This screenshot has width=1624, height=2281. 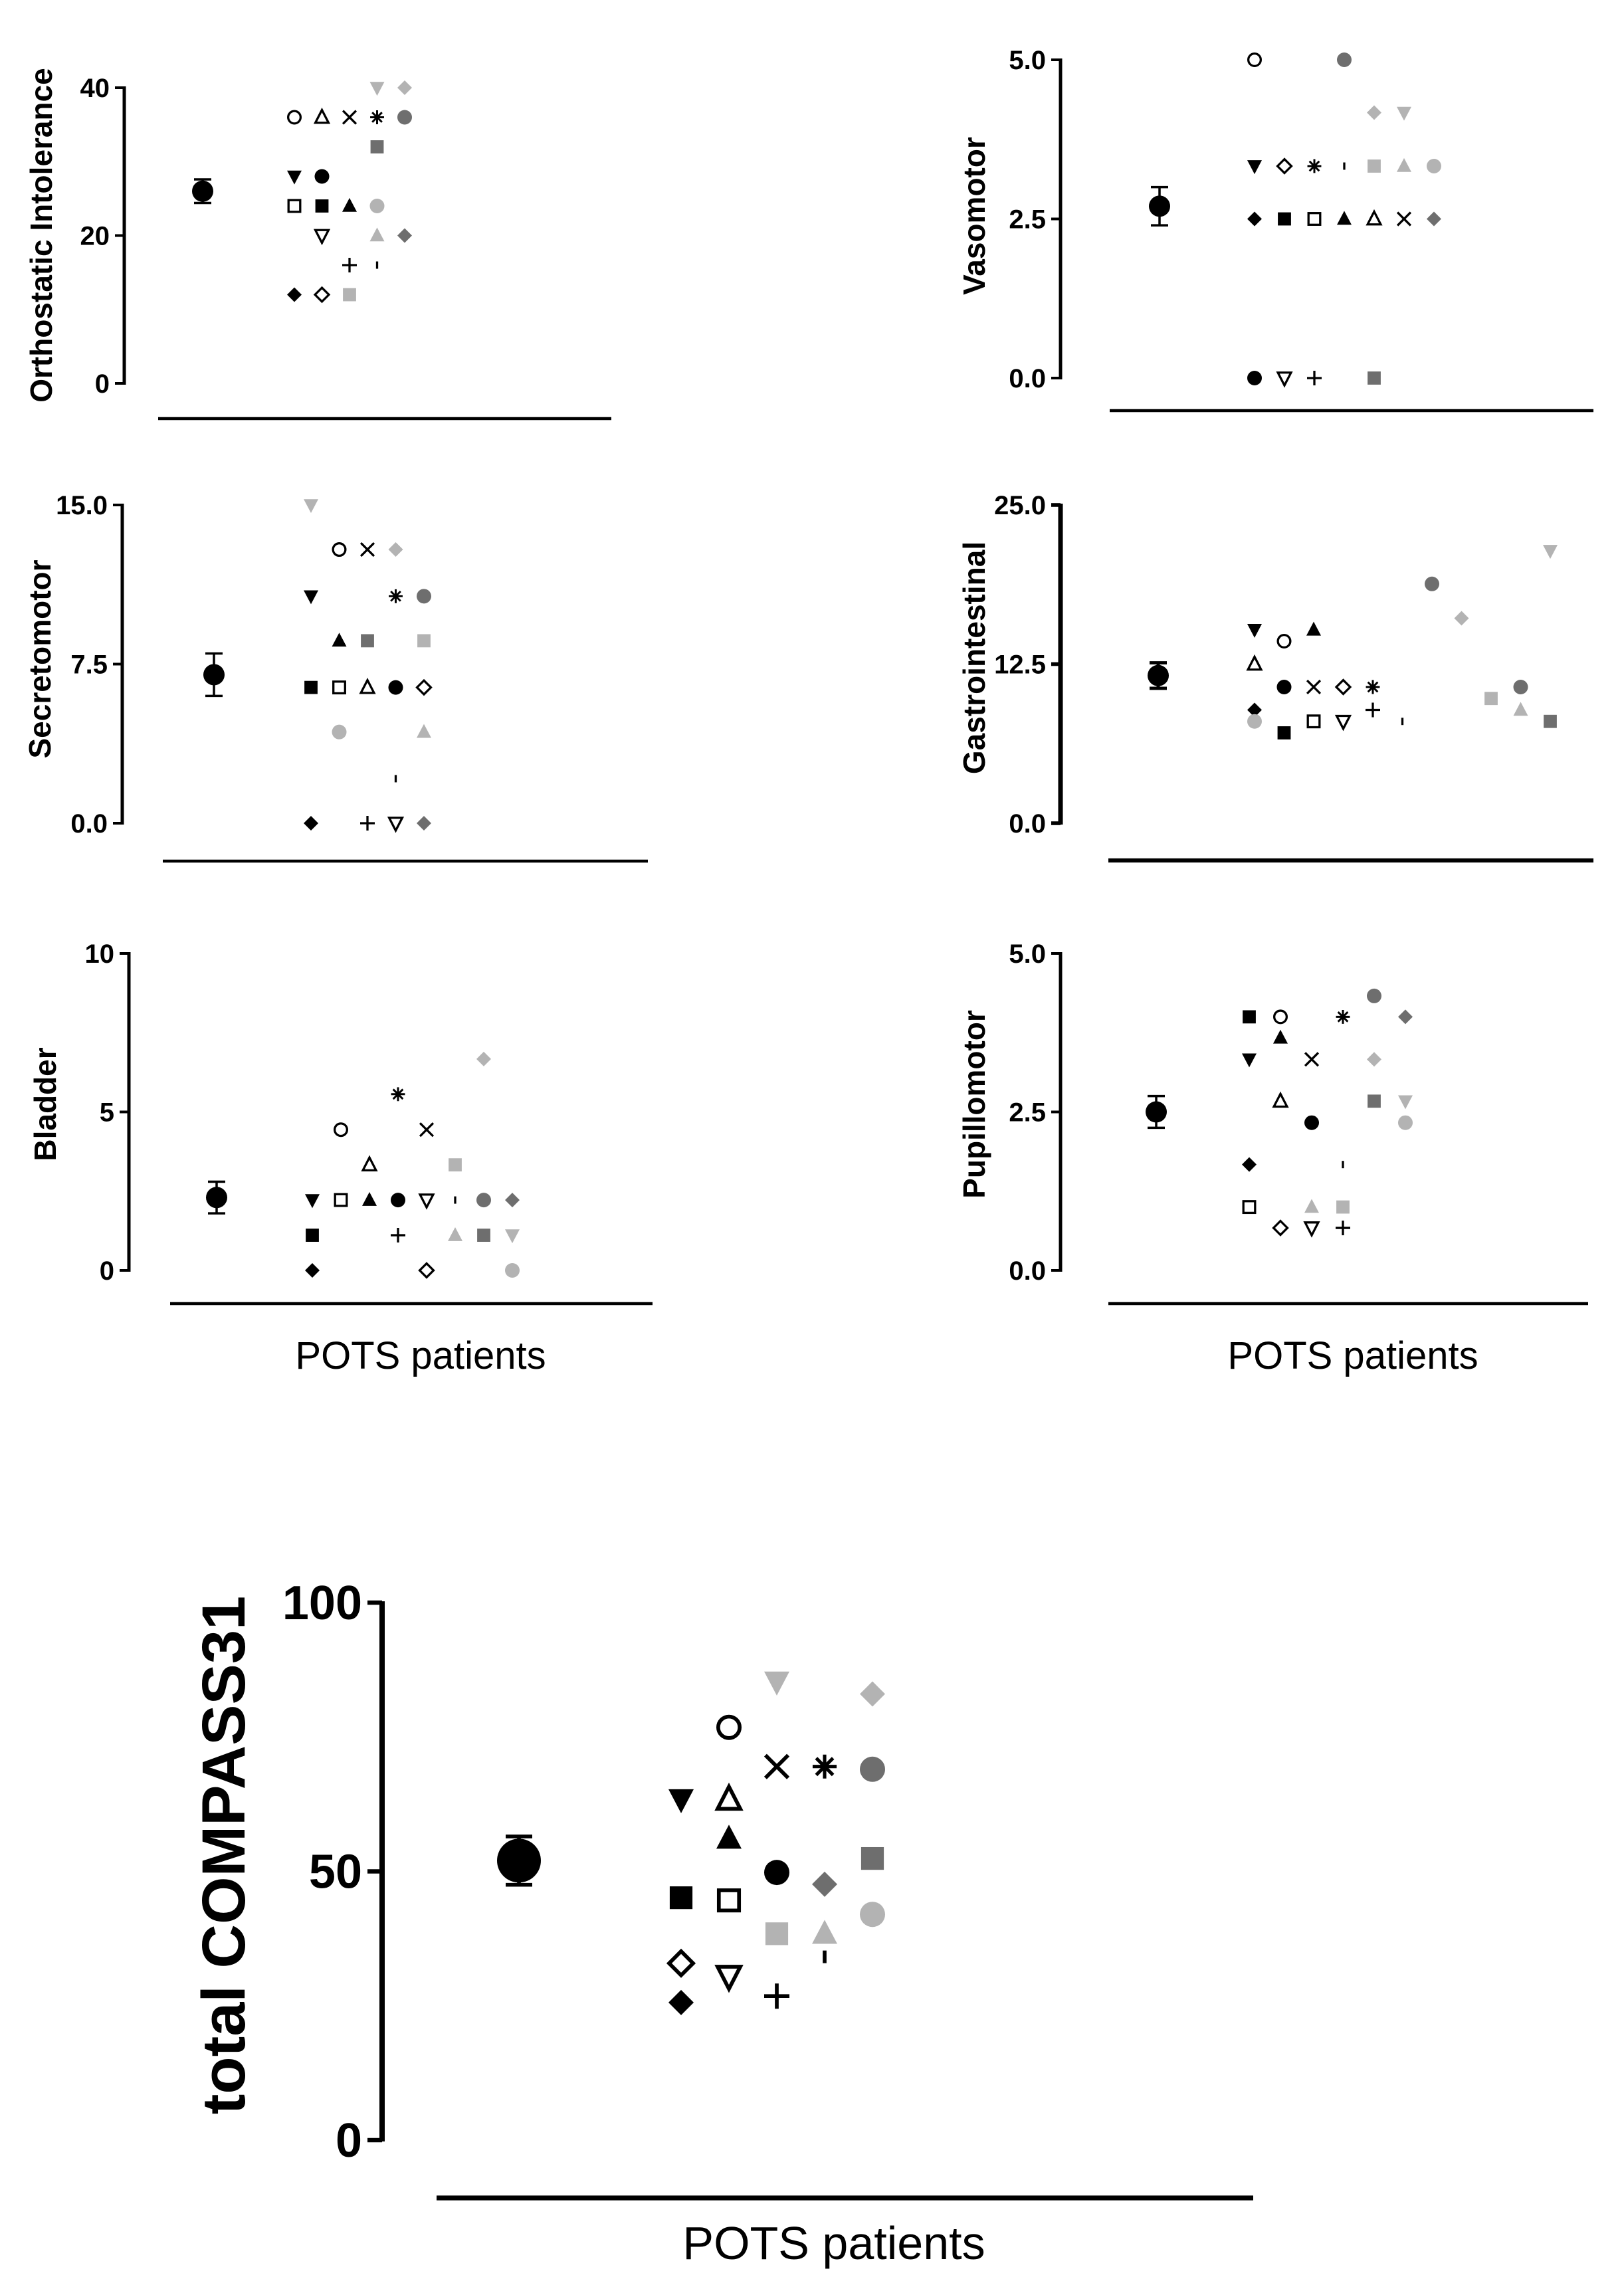 What do you see at coordinates (341, 1158) in the screenshot?
I see `panel-bladder: Bladder POTS patients 0 5 10` at bounding box center [341, 1158].